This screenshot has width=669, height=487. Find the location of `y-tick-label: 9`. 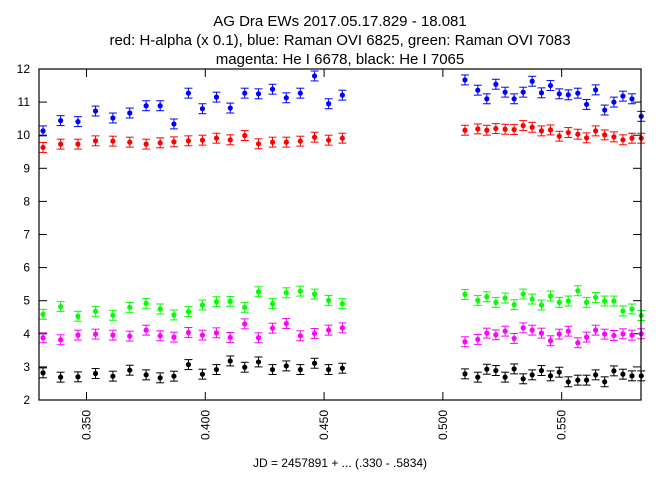

y-tick-label: 9 is located at coordinates (26, 168).